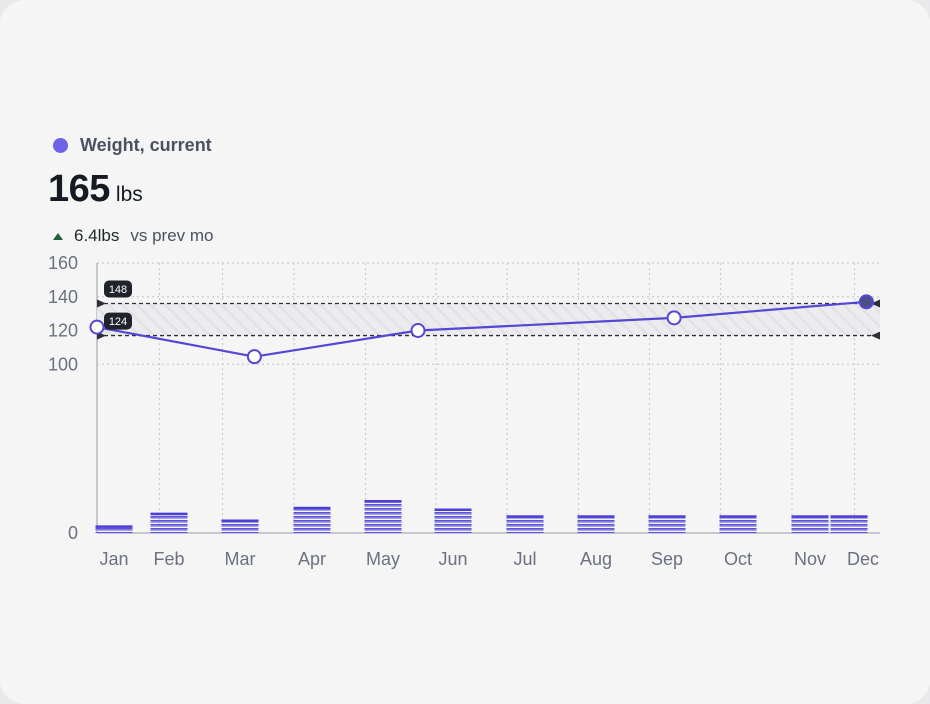 The height and width of the screenshot is (704, 930). I want to click on y-tick-label: 100, so click(63, 364).